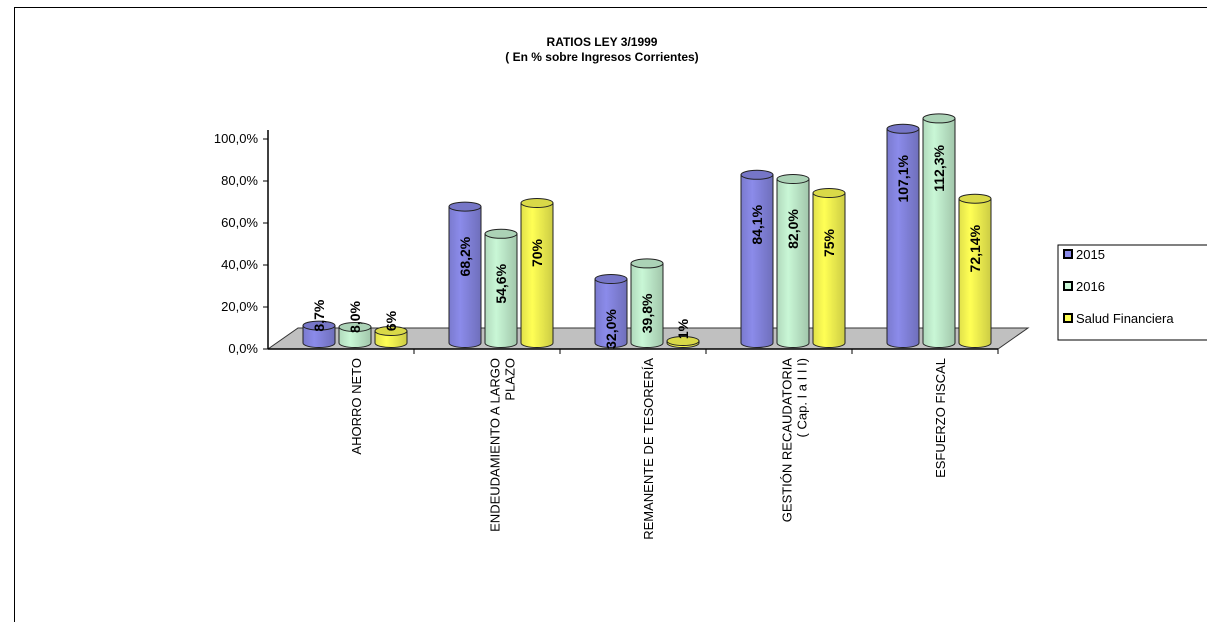 The image size is (1207, 622). Describe the element at coordinates (802, 397) in the screenshot. I see `category-label-4: ( Cap. I a I I I)` at that location.